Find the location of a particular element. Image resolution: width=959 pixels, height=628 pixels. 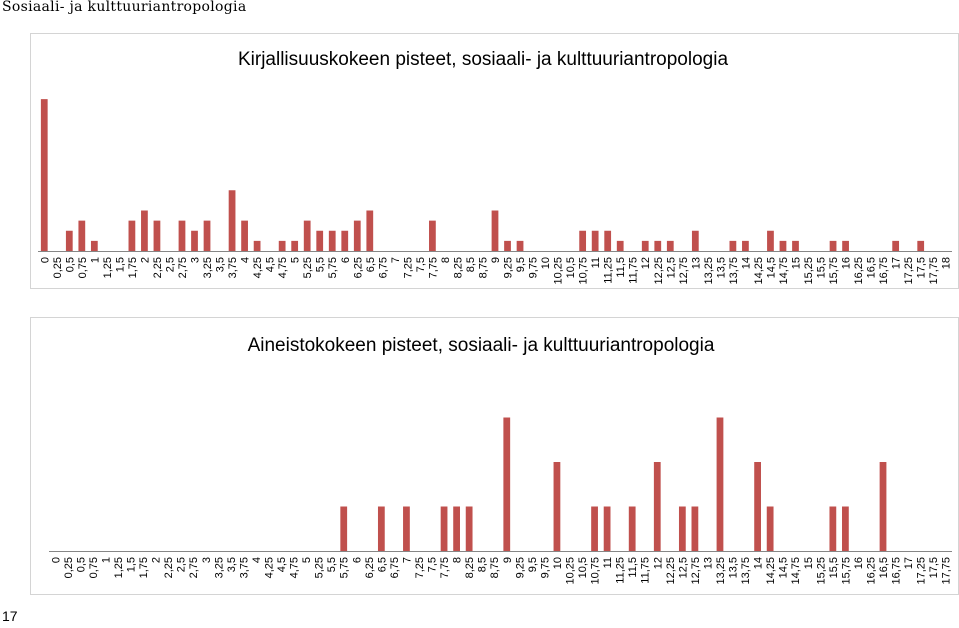

material-x-tick-label: 13 is located at coordinates (708, 563).